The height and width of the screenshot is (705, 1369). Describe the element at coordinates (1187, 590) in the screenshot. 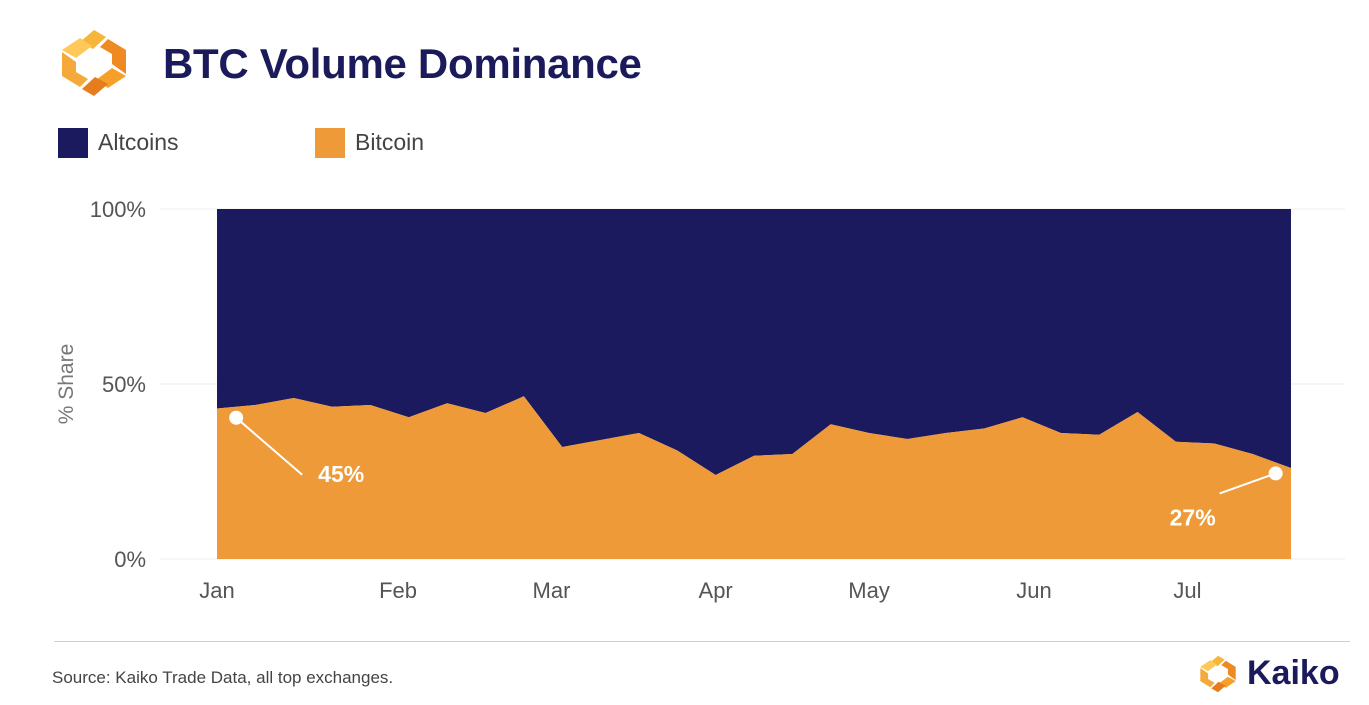

I see `x-tick-label-jul: Jul` at that location.